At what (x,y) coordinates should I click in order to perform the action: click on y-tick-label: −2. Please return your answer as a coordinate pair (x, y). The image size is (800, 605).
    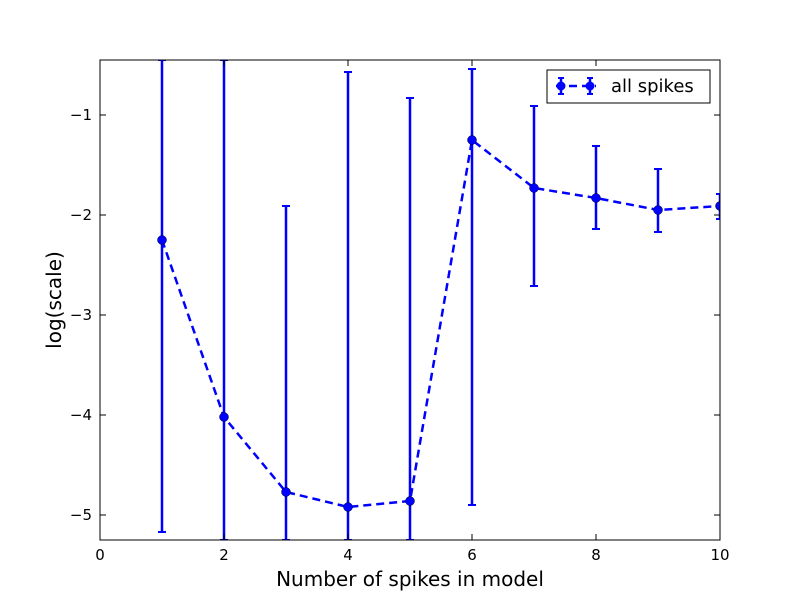
    Looking at the image, I should click on (81, 215).